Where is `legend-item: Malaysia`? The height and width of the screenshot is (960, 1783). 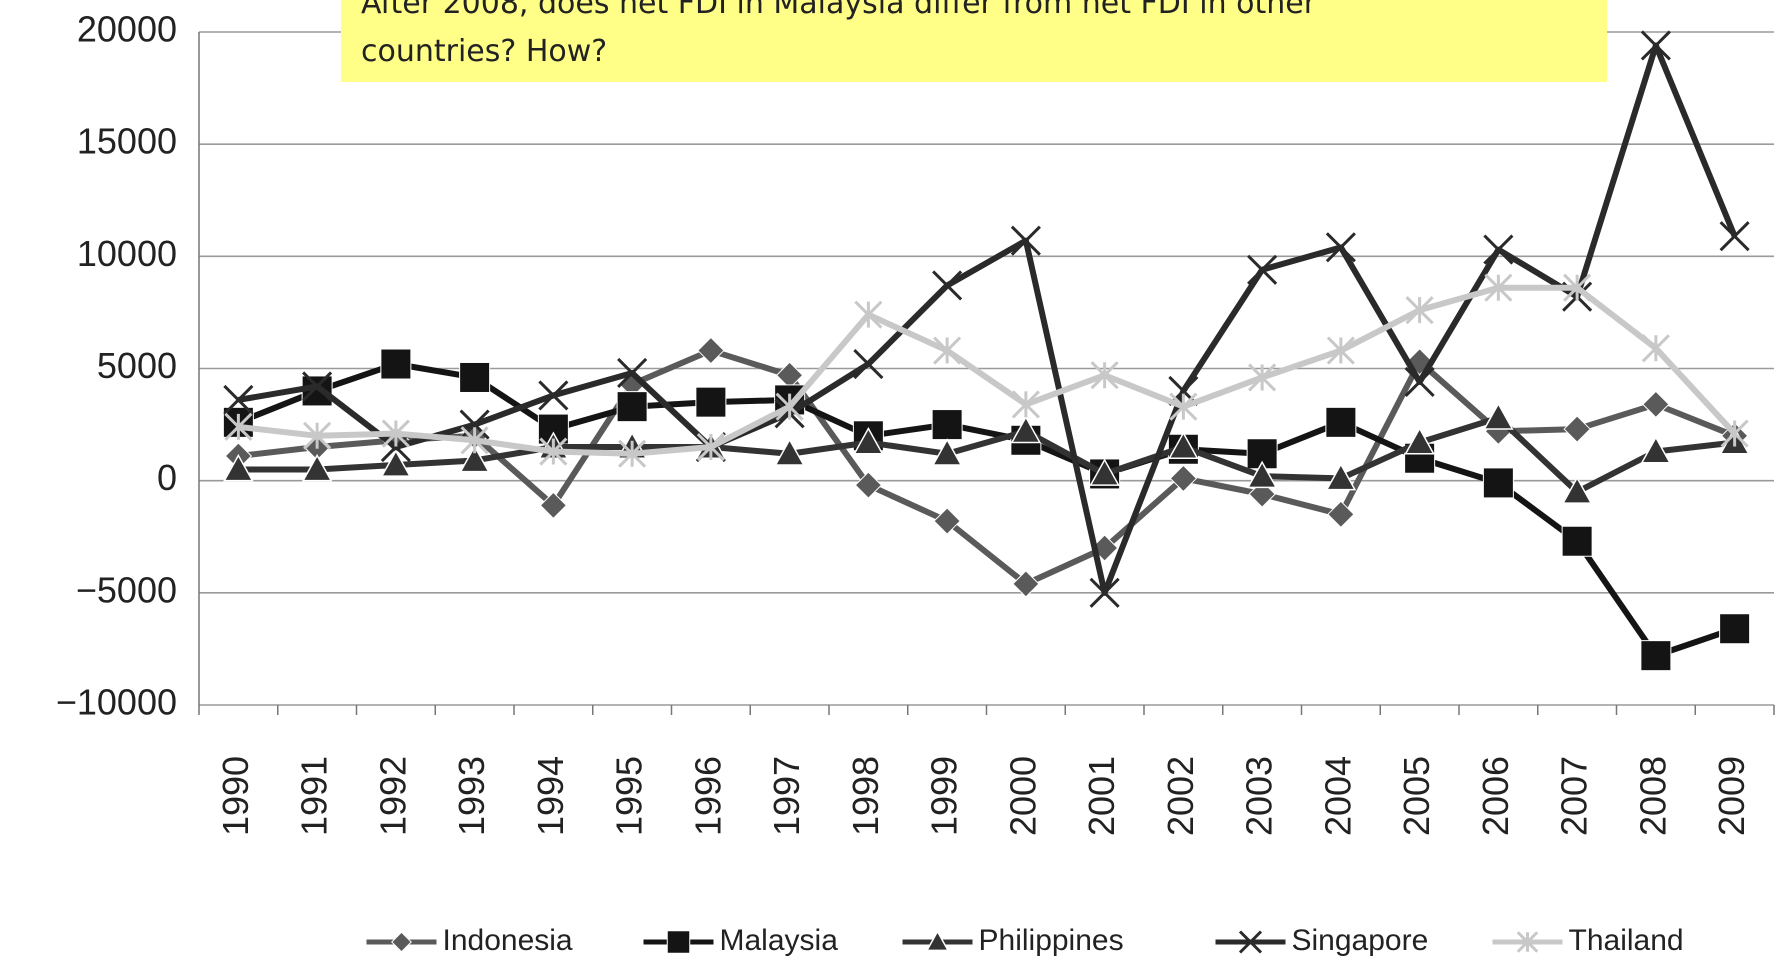 legend-item: Malaysia is located at coordinates (741, 940).